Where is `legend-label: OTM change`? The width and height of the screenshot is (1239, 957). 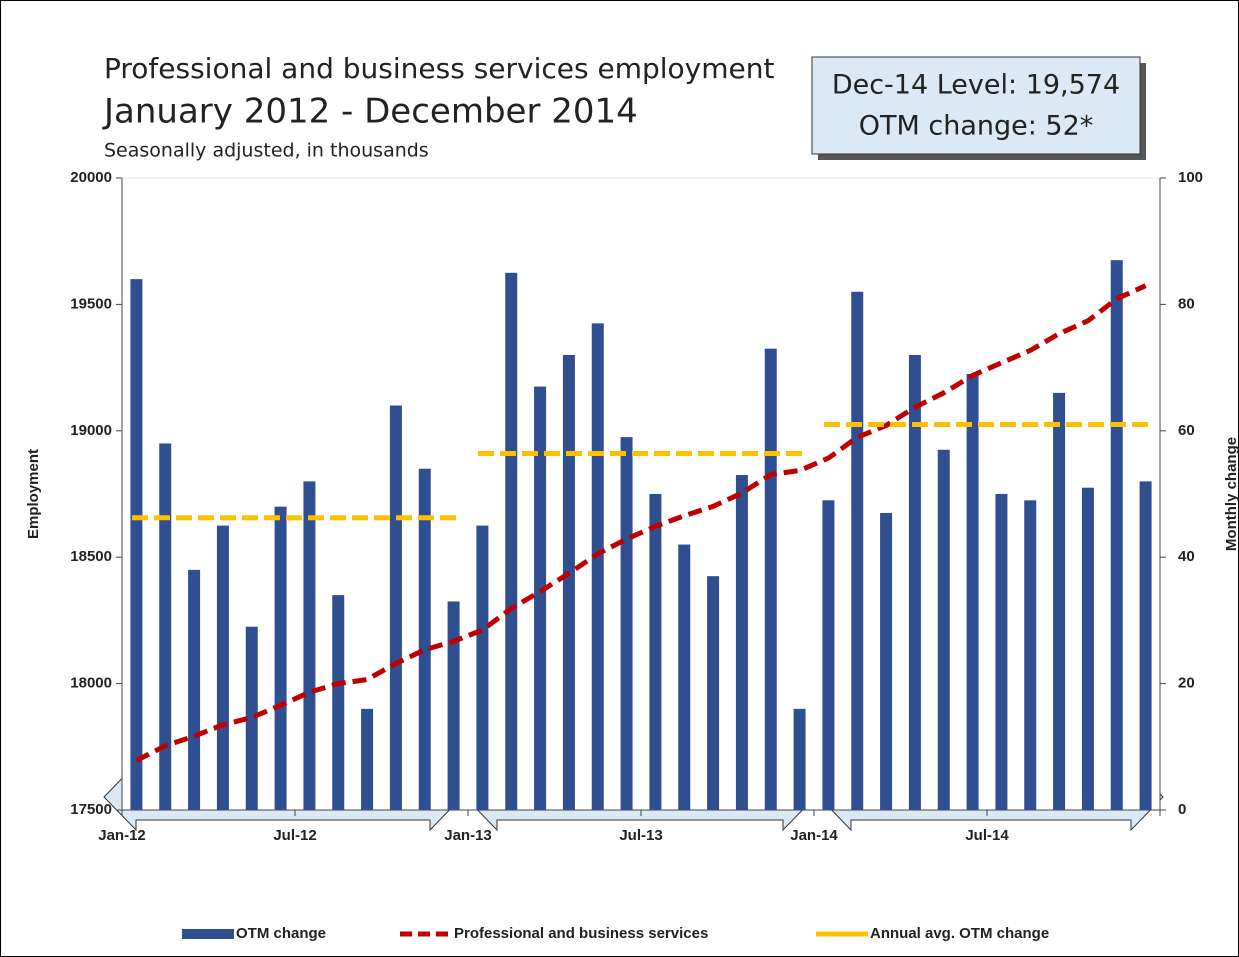
legend-label: OTM change is located at coordinates (281, 933).